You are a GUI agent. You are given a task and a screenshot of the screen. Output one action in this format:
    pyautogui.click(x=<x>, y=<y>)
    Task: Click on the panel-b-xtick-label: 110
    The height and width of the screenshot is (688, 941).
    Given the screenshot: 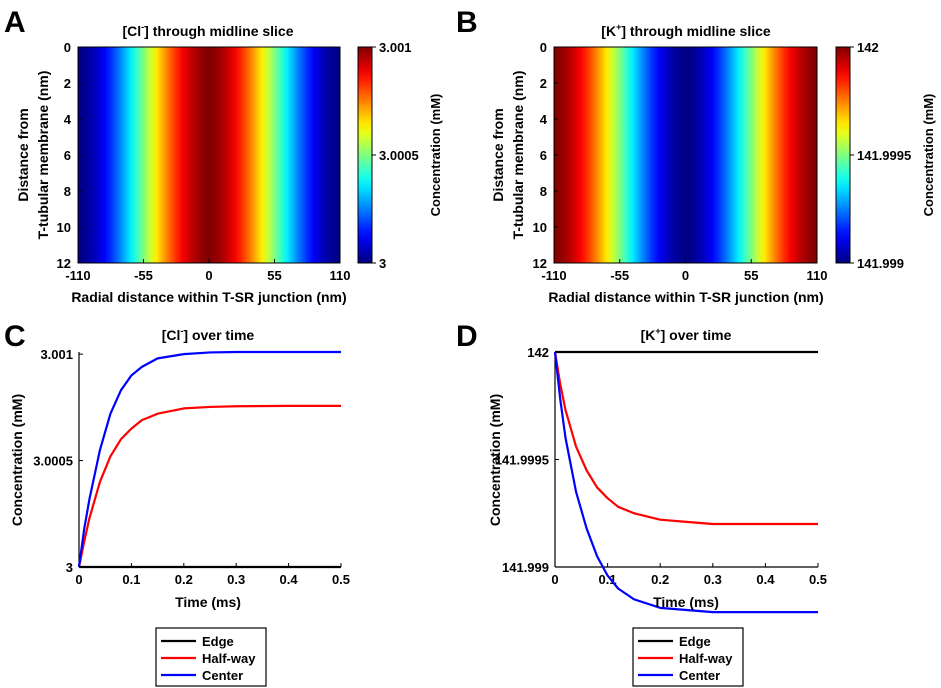 What is the action you would take?
    pyautogui.click(x=817, y=275)
    